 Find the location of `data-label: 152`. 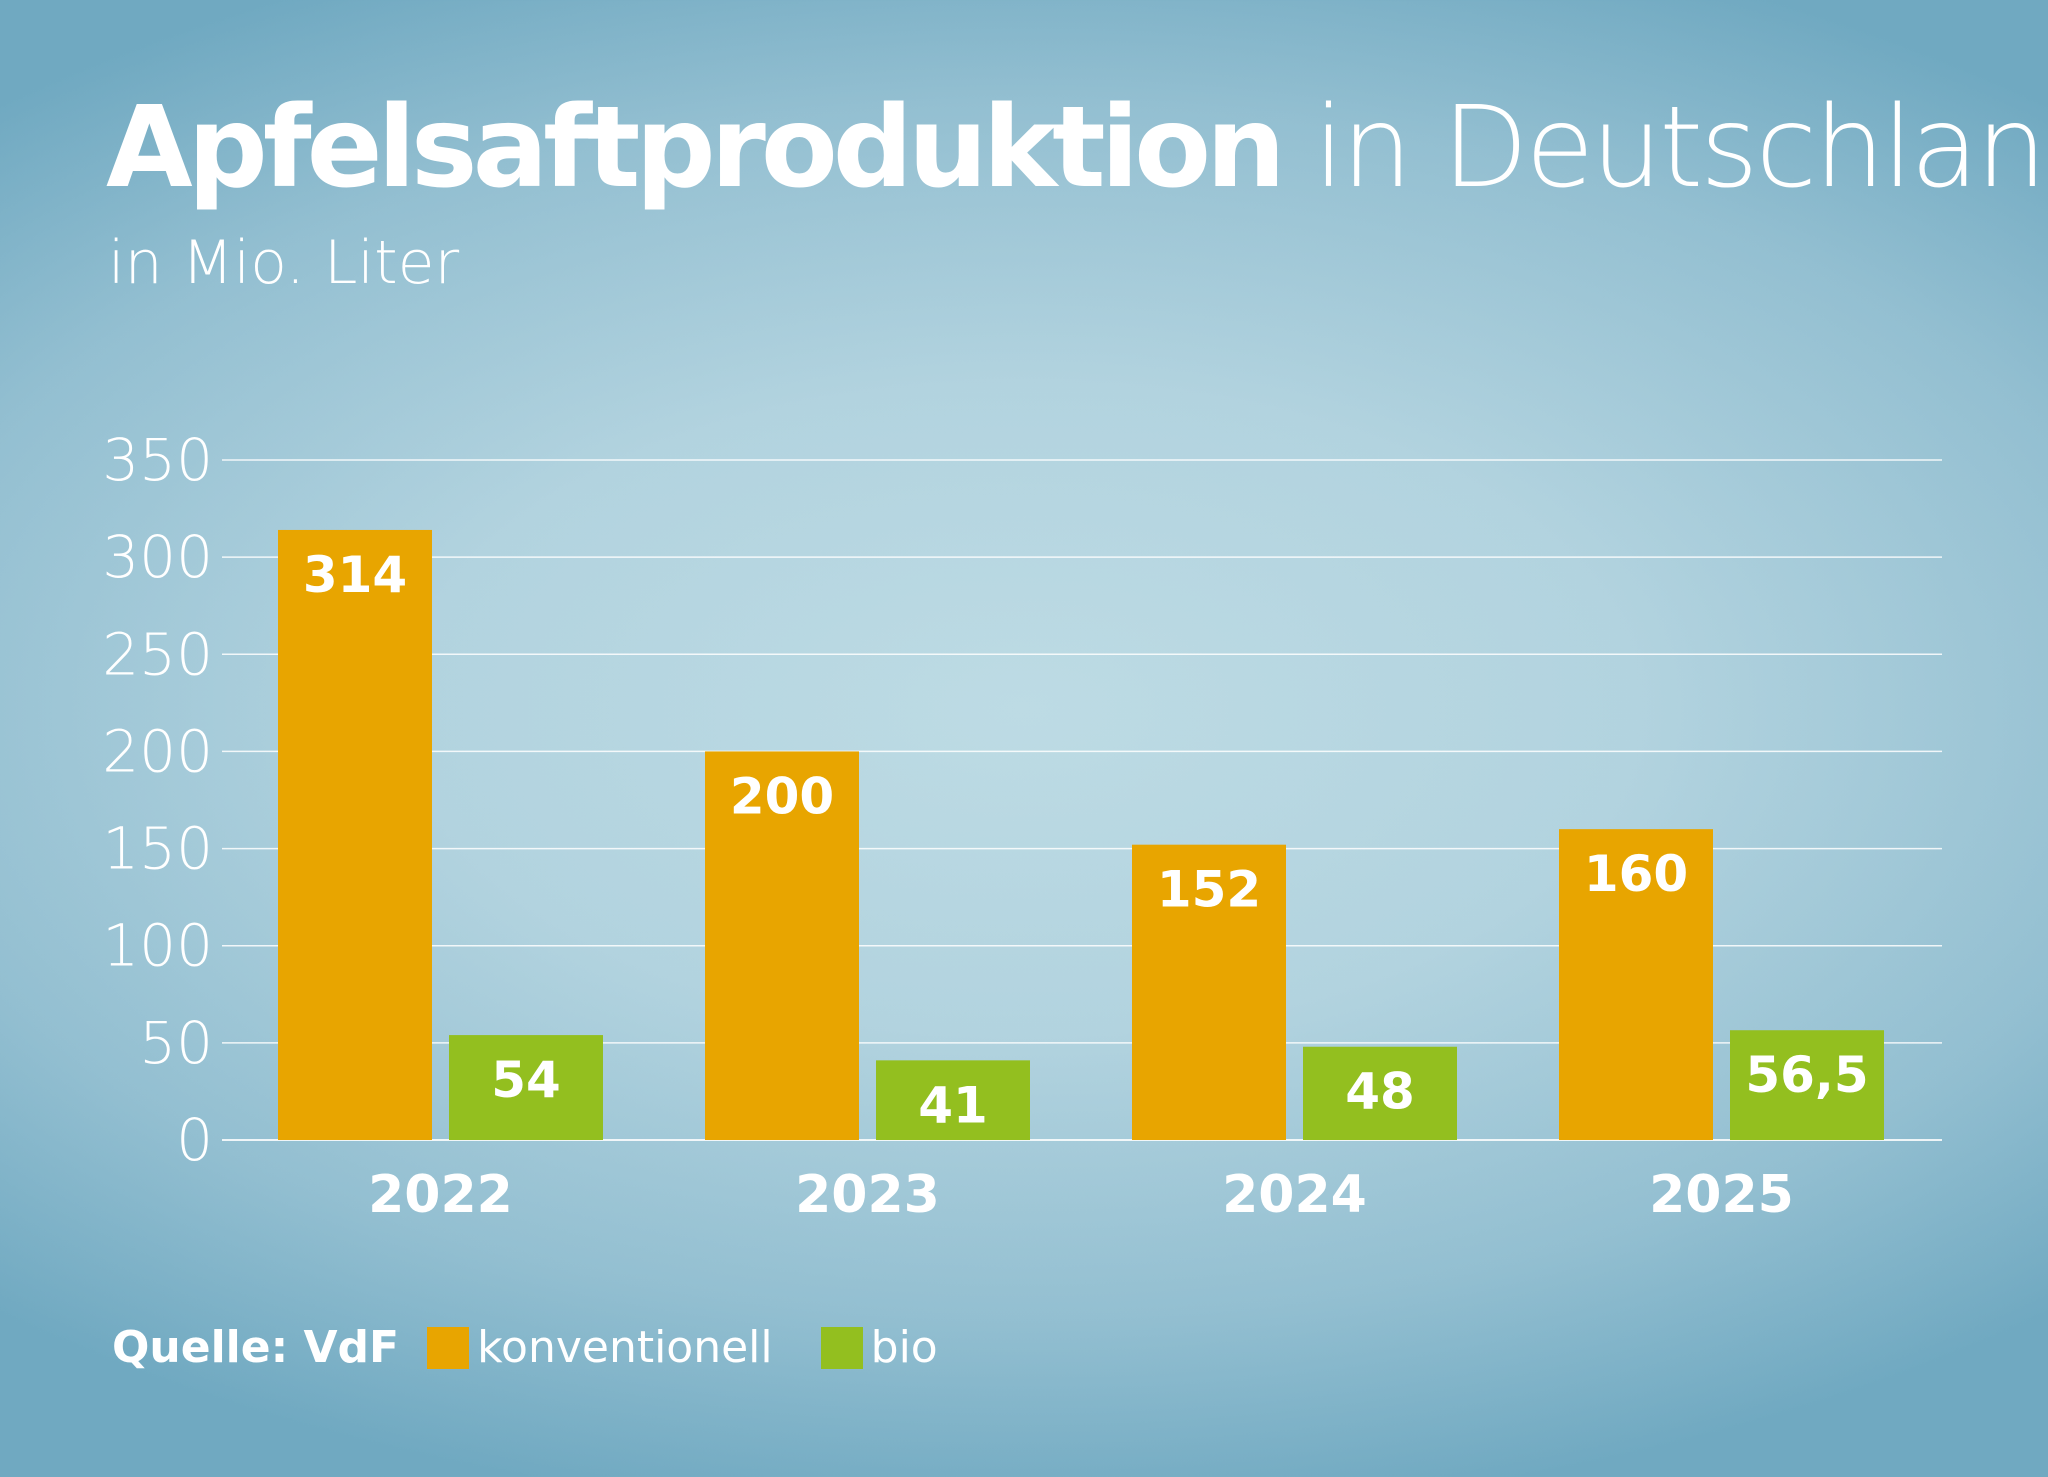

data-label: 152 is located at coordinates (1209, 890).